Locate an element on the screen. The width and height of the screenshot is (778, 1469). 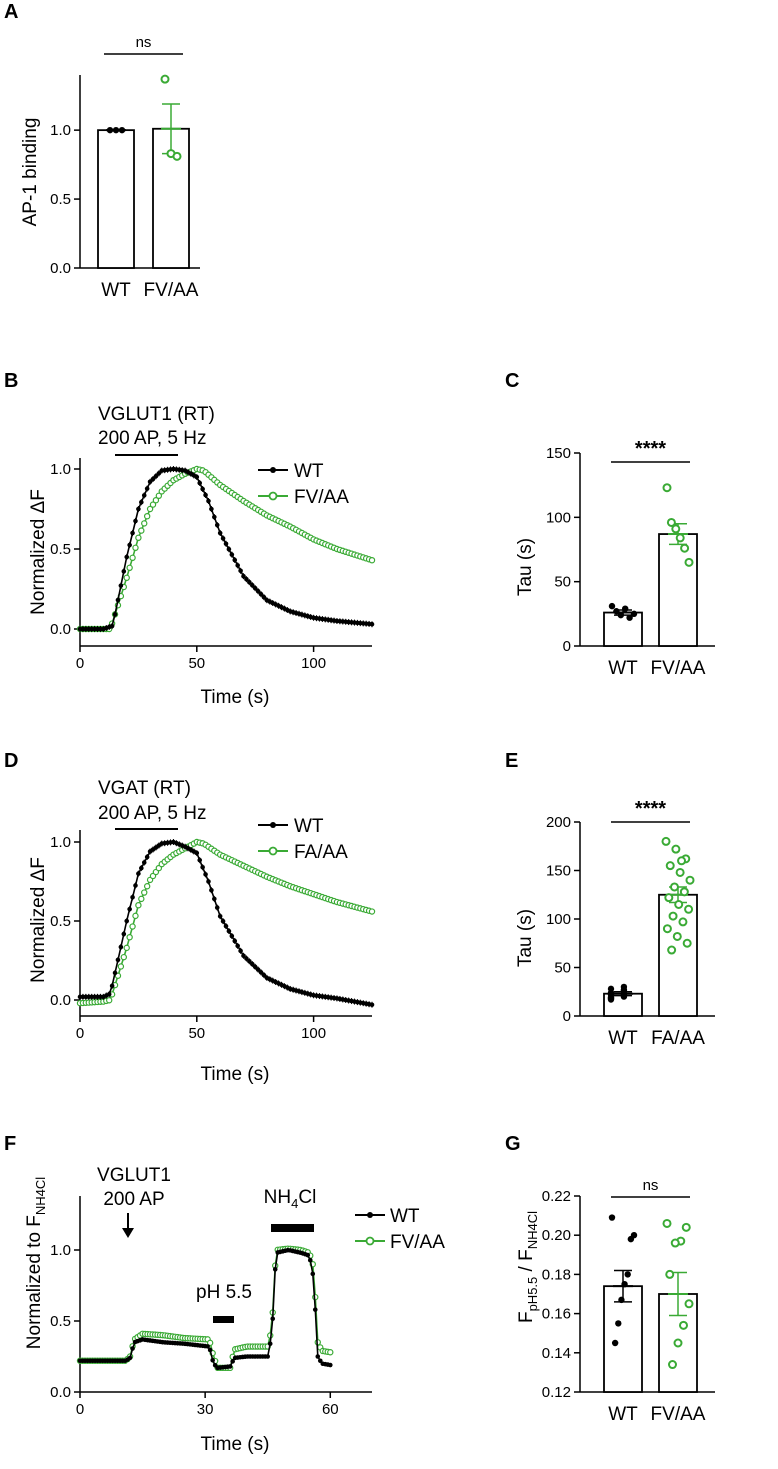
panel-e-y-tick-label: 150 is located at coordinates (558, 871).